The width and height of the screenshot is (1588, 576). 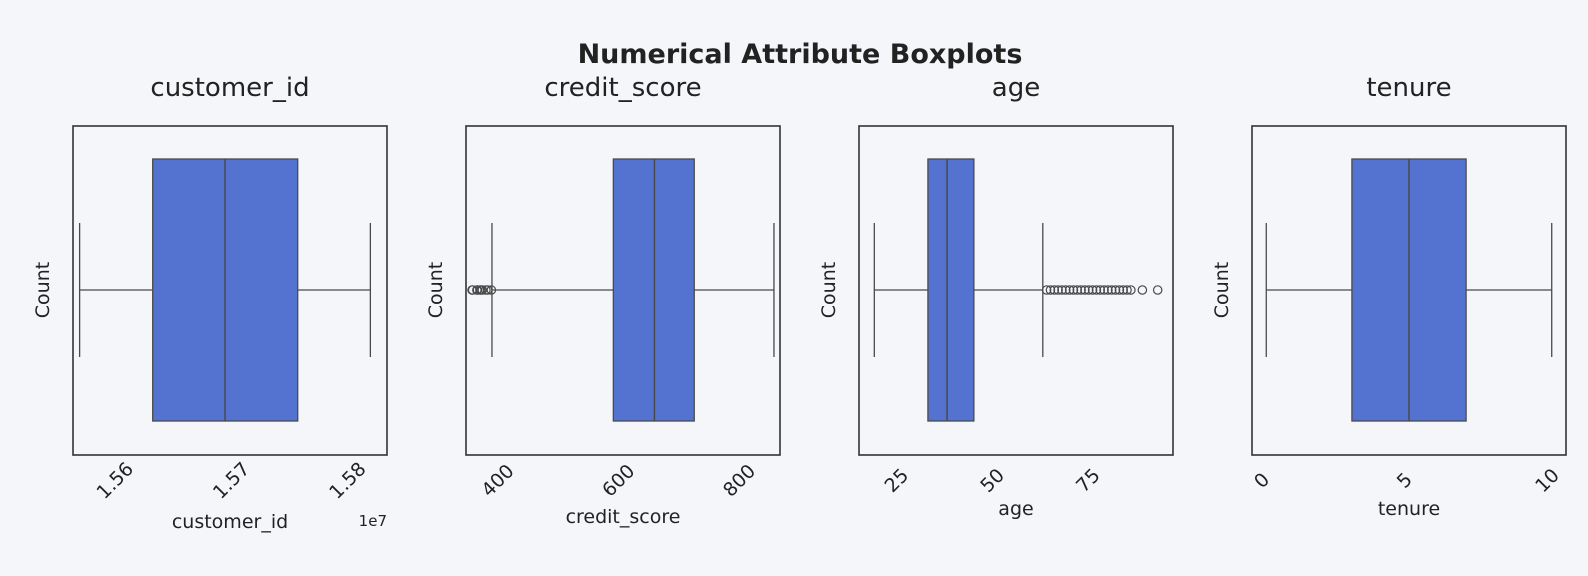 What do you see at coordinates (992, 480) in the screenshot?
I see `tick-label: 50` at bounding box center [992, 480].